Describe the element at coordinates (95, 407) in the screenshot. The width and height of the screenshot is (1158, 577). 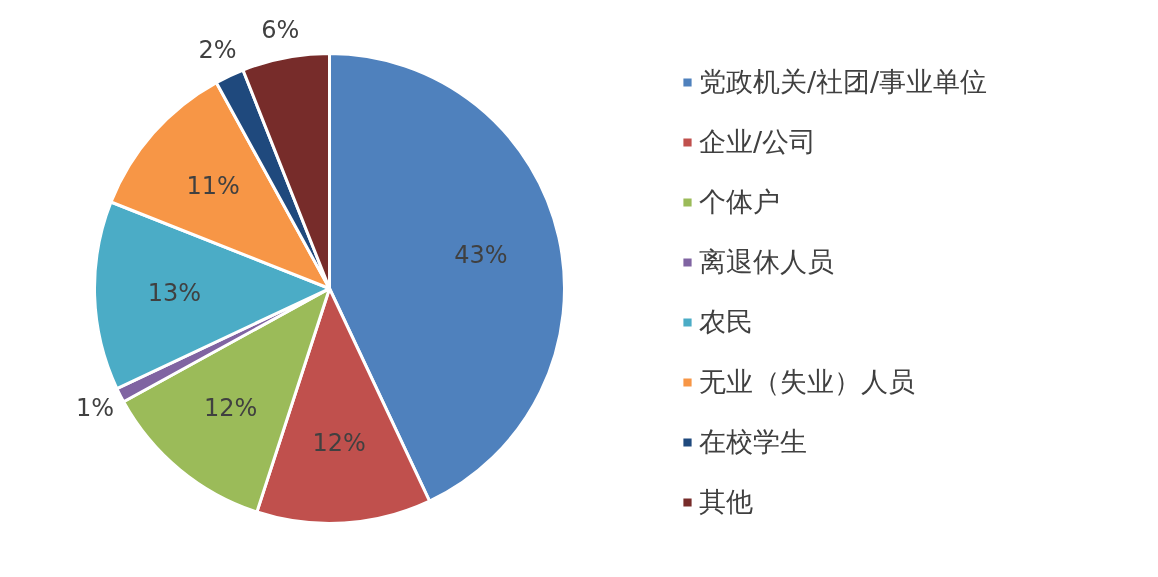
I see `data-label: 1%` at that location.